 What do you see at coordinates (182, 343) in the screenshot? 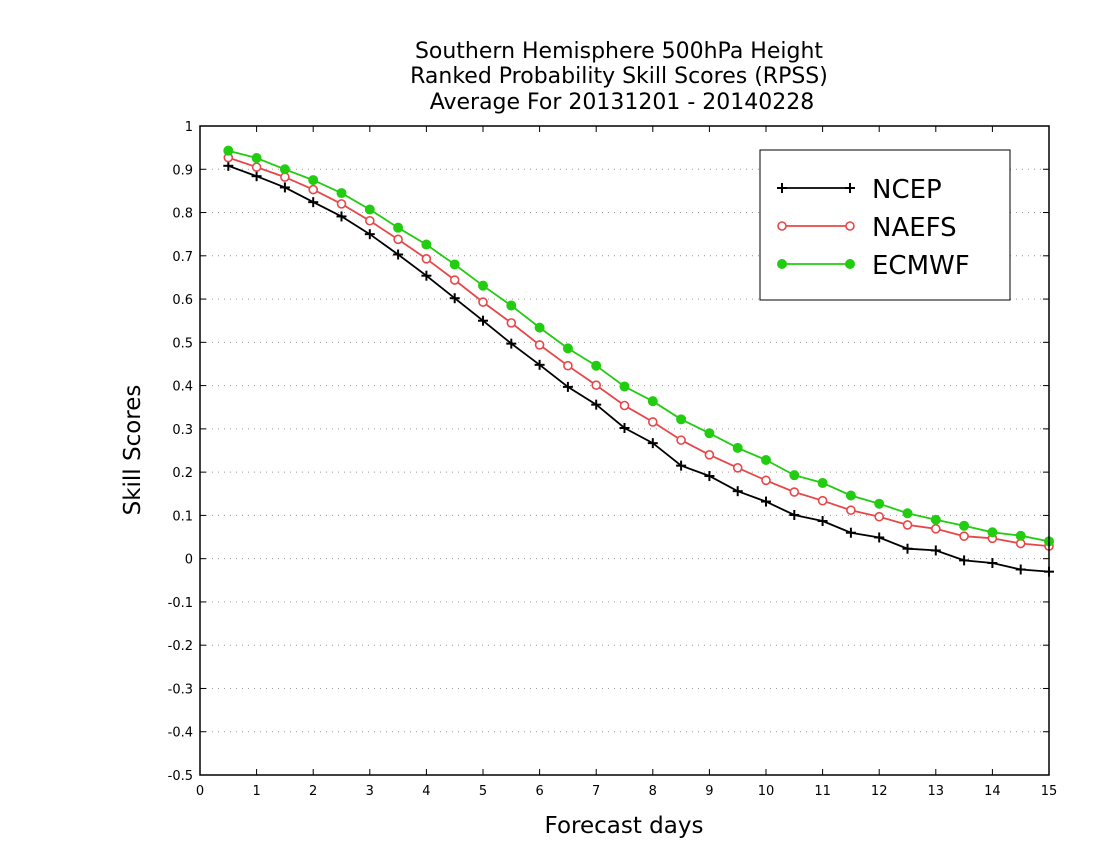
I see `y-tick-label: 0.5` at bounding box center [182, 343].